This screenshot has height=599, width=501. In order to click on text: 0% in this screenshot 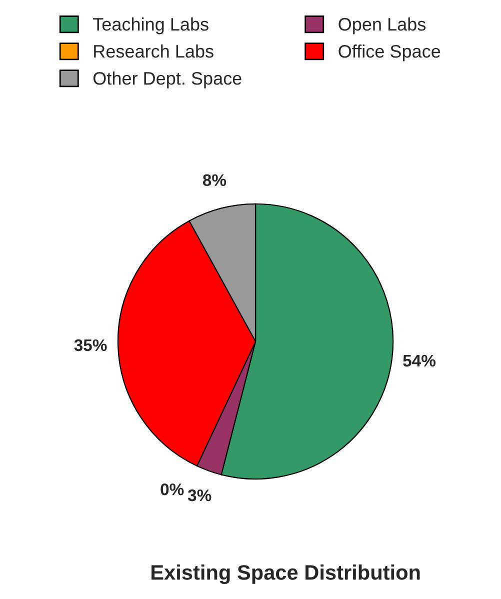, I will do `click(172, 489)`.